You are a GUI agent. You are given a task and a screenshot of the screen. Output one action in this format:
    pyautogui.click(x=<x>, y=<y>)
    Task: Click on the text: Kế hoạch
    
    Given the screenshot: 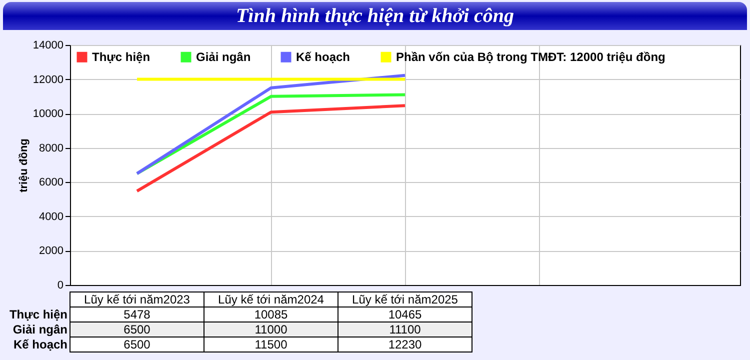 What is the action you would take?
    pyautogui.click(x=40, y=345)
    